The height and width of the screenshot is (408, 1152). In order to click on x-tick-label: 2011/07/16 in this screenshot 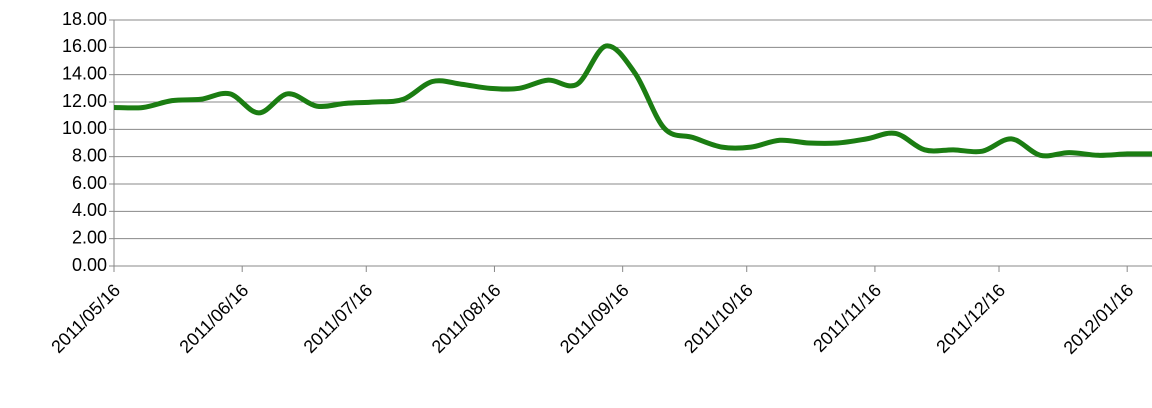, I will do `click(338, 318)`.